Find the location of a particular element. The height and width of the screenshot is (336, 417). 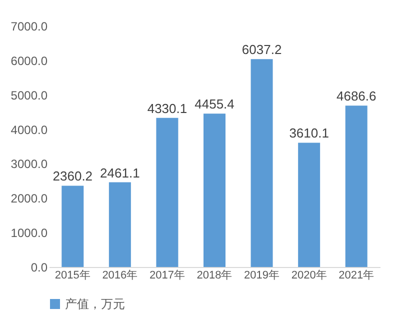

x-tick-label: 2016年 is located at coordinates (120, 276).